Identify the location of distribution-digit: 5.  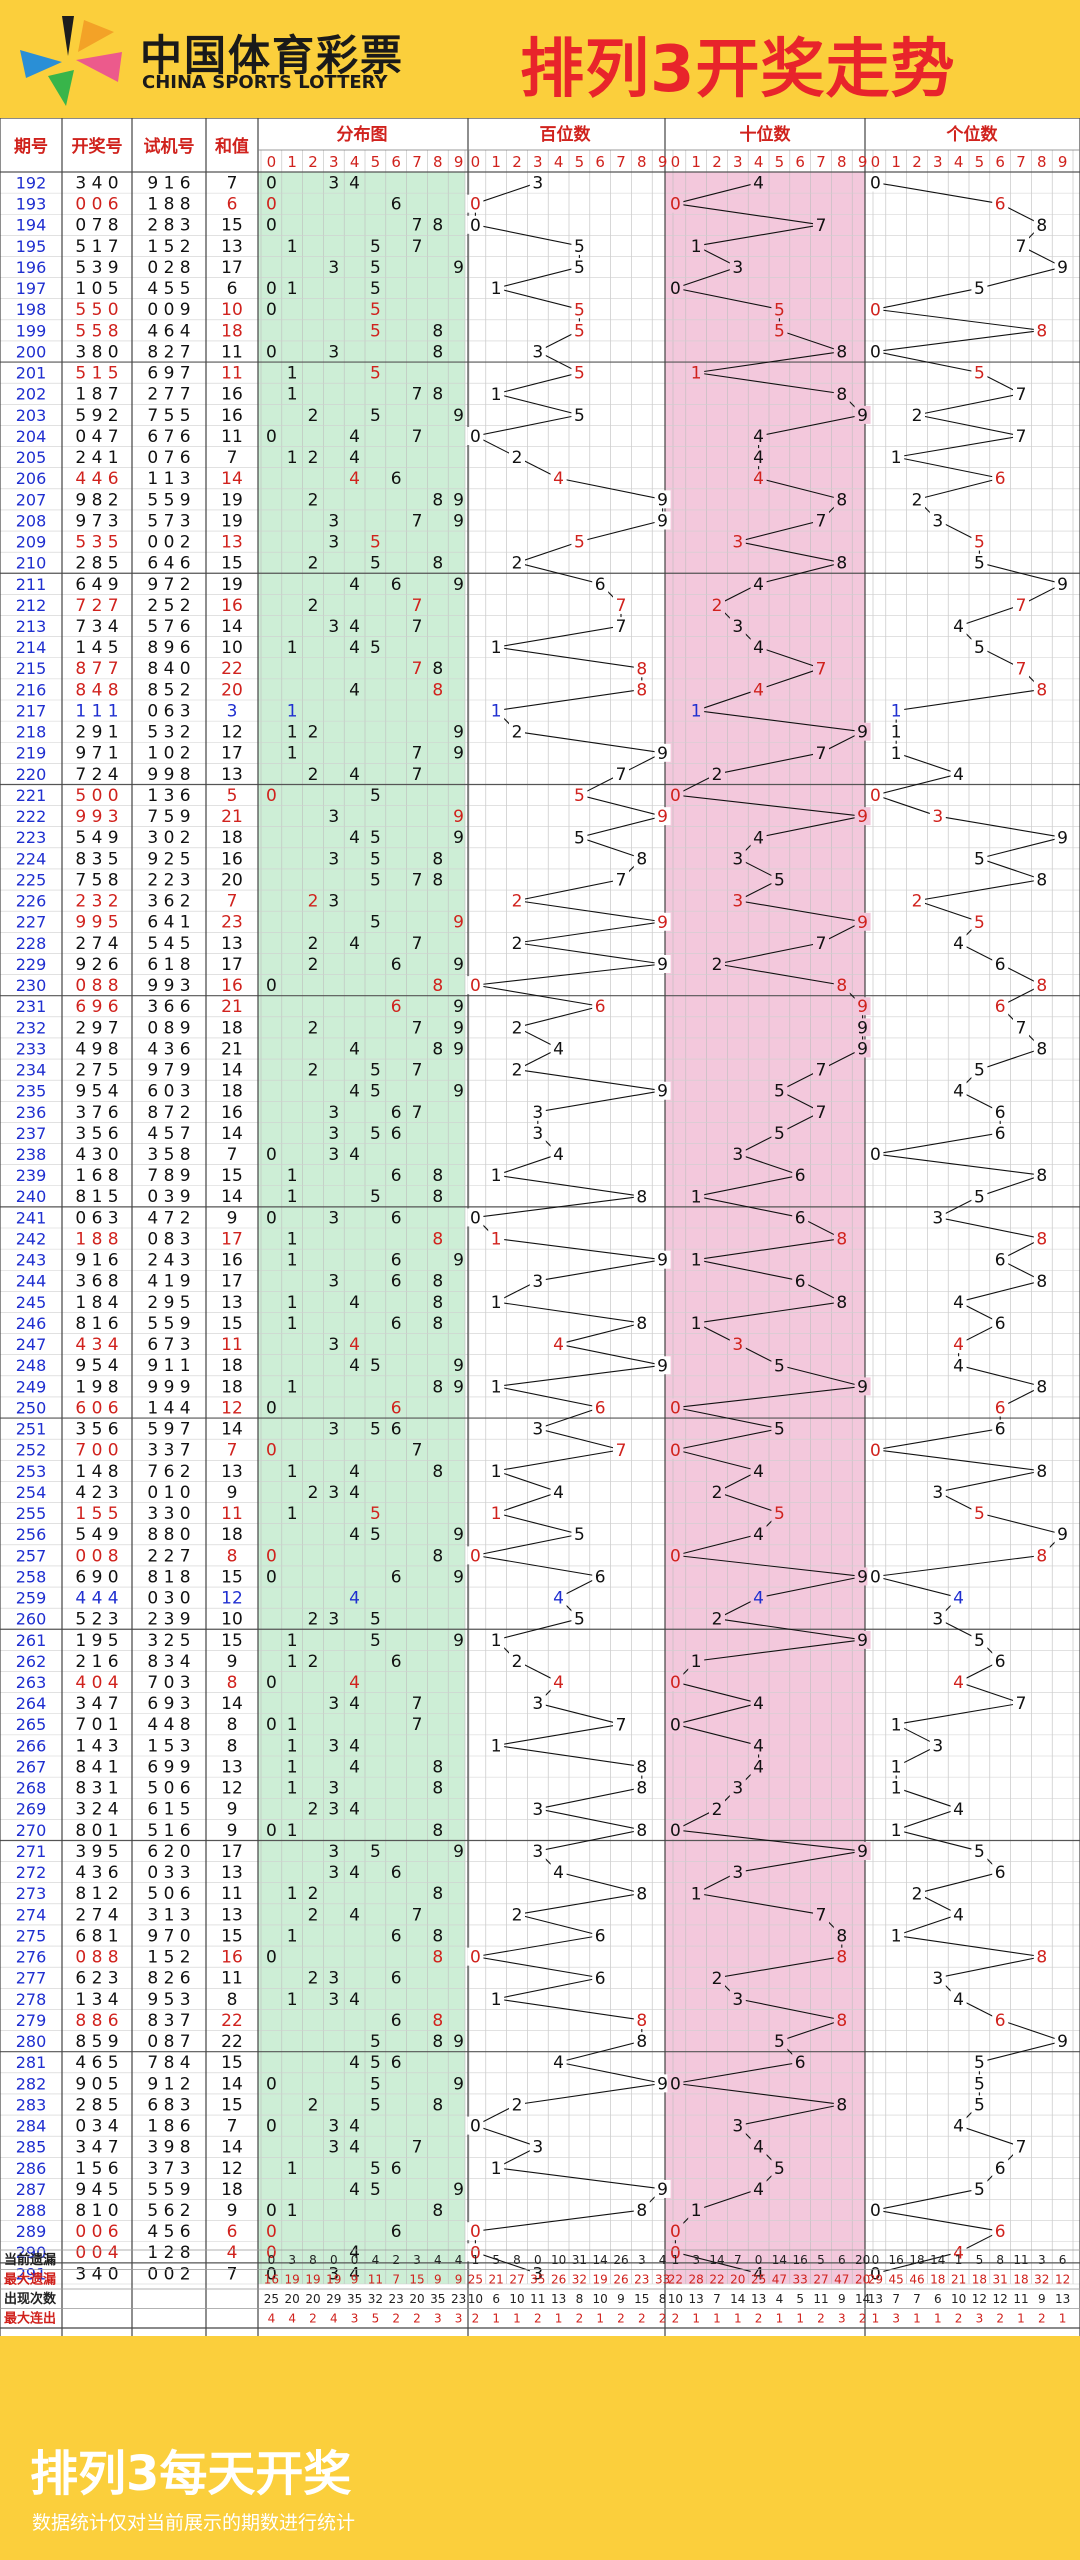
(375, 2190).